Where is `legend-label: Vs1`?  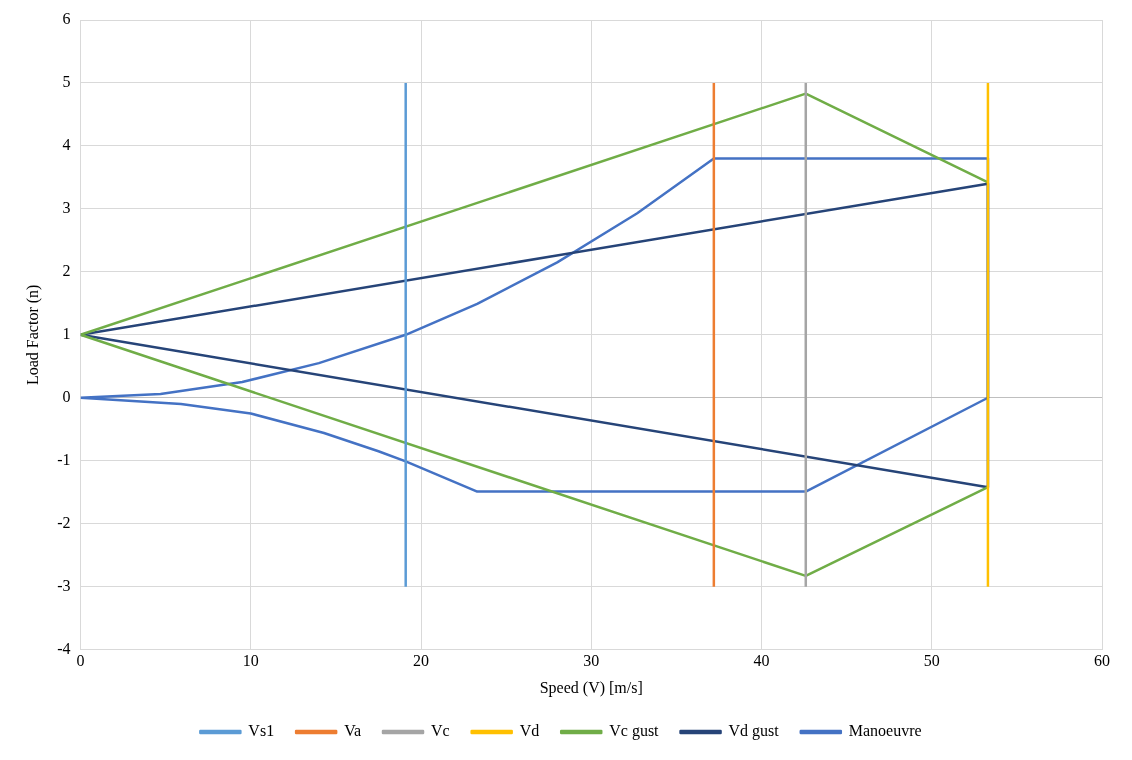
legend-label: Vs1 is located at coordinates (261, 731).